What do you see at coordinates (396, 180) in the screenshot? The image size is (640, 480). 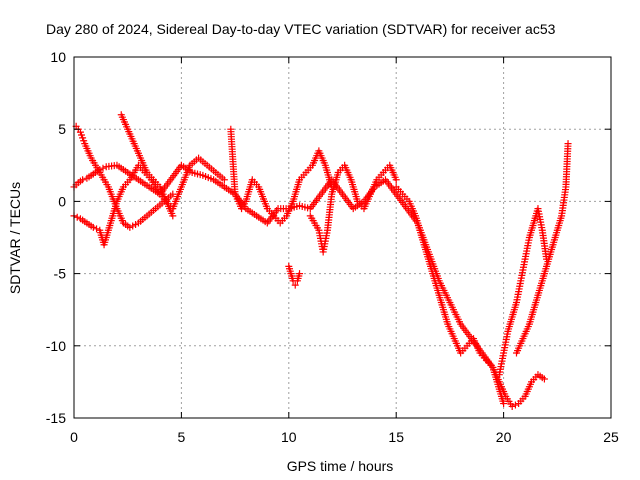 I see `data-point-trace-g` at bounding box center [396, 180].